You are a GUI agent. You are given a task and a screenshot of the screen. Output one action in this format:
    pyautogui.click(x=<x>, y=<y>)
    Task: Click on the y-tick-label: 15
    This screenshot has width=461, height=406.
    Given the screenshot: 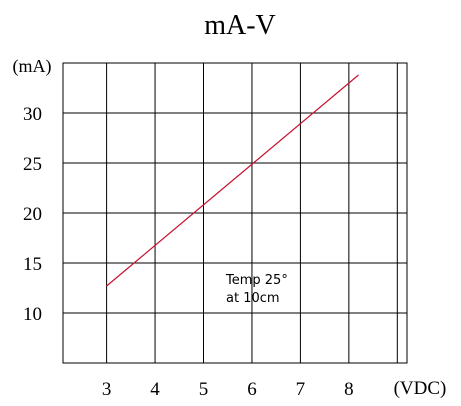 What is the action you would take?
    pyautogui.click(x=32, y=264)
    